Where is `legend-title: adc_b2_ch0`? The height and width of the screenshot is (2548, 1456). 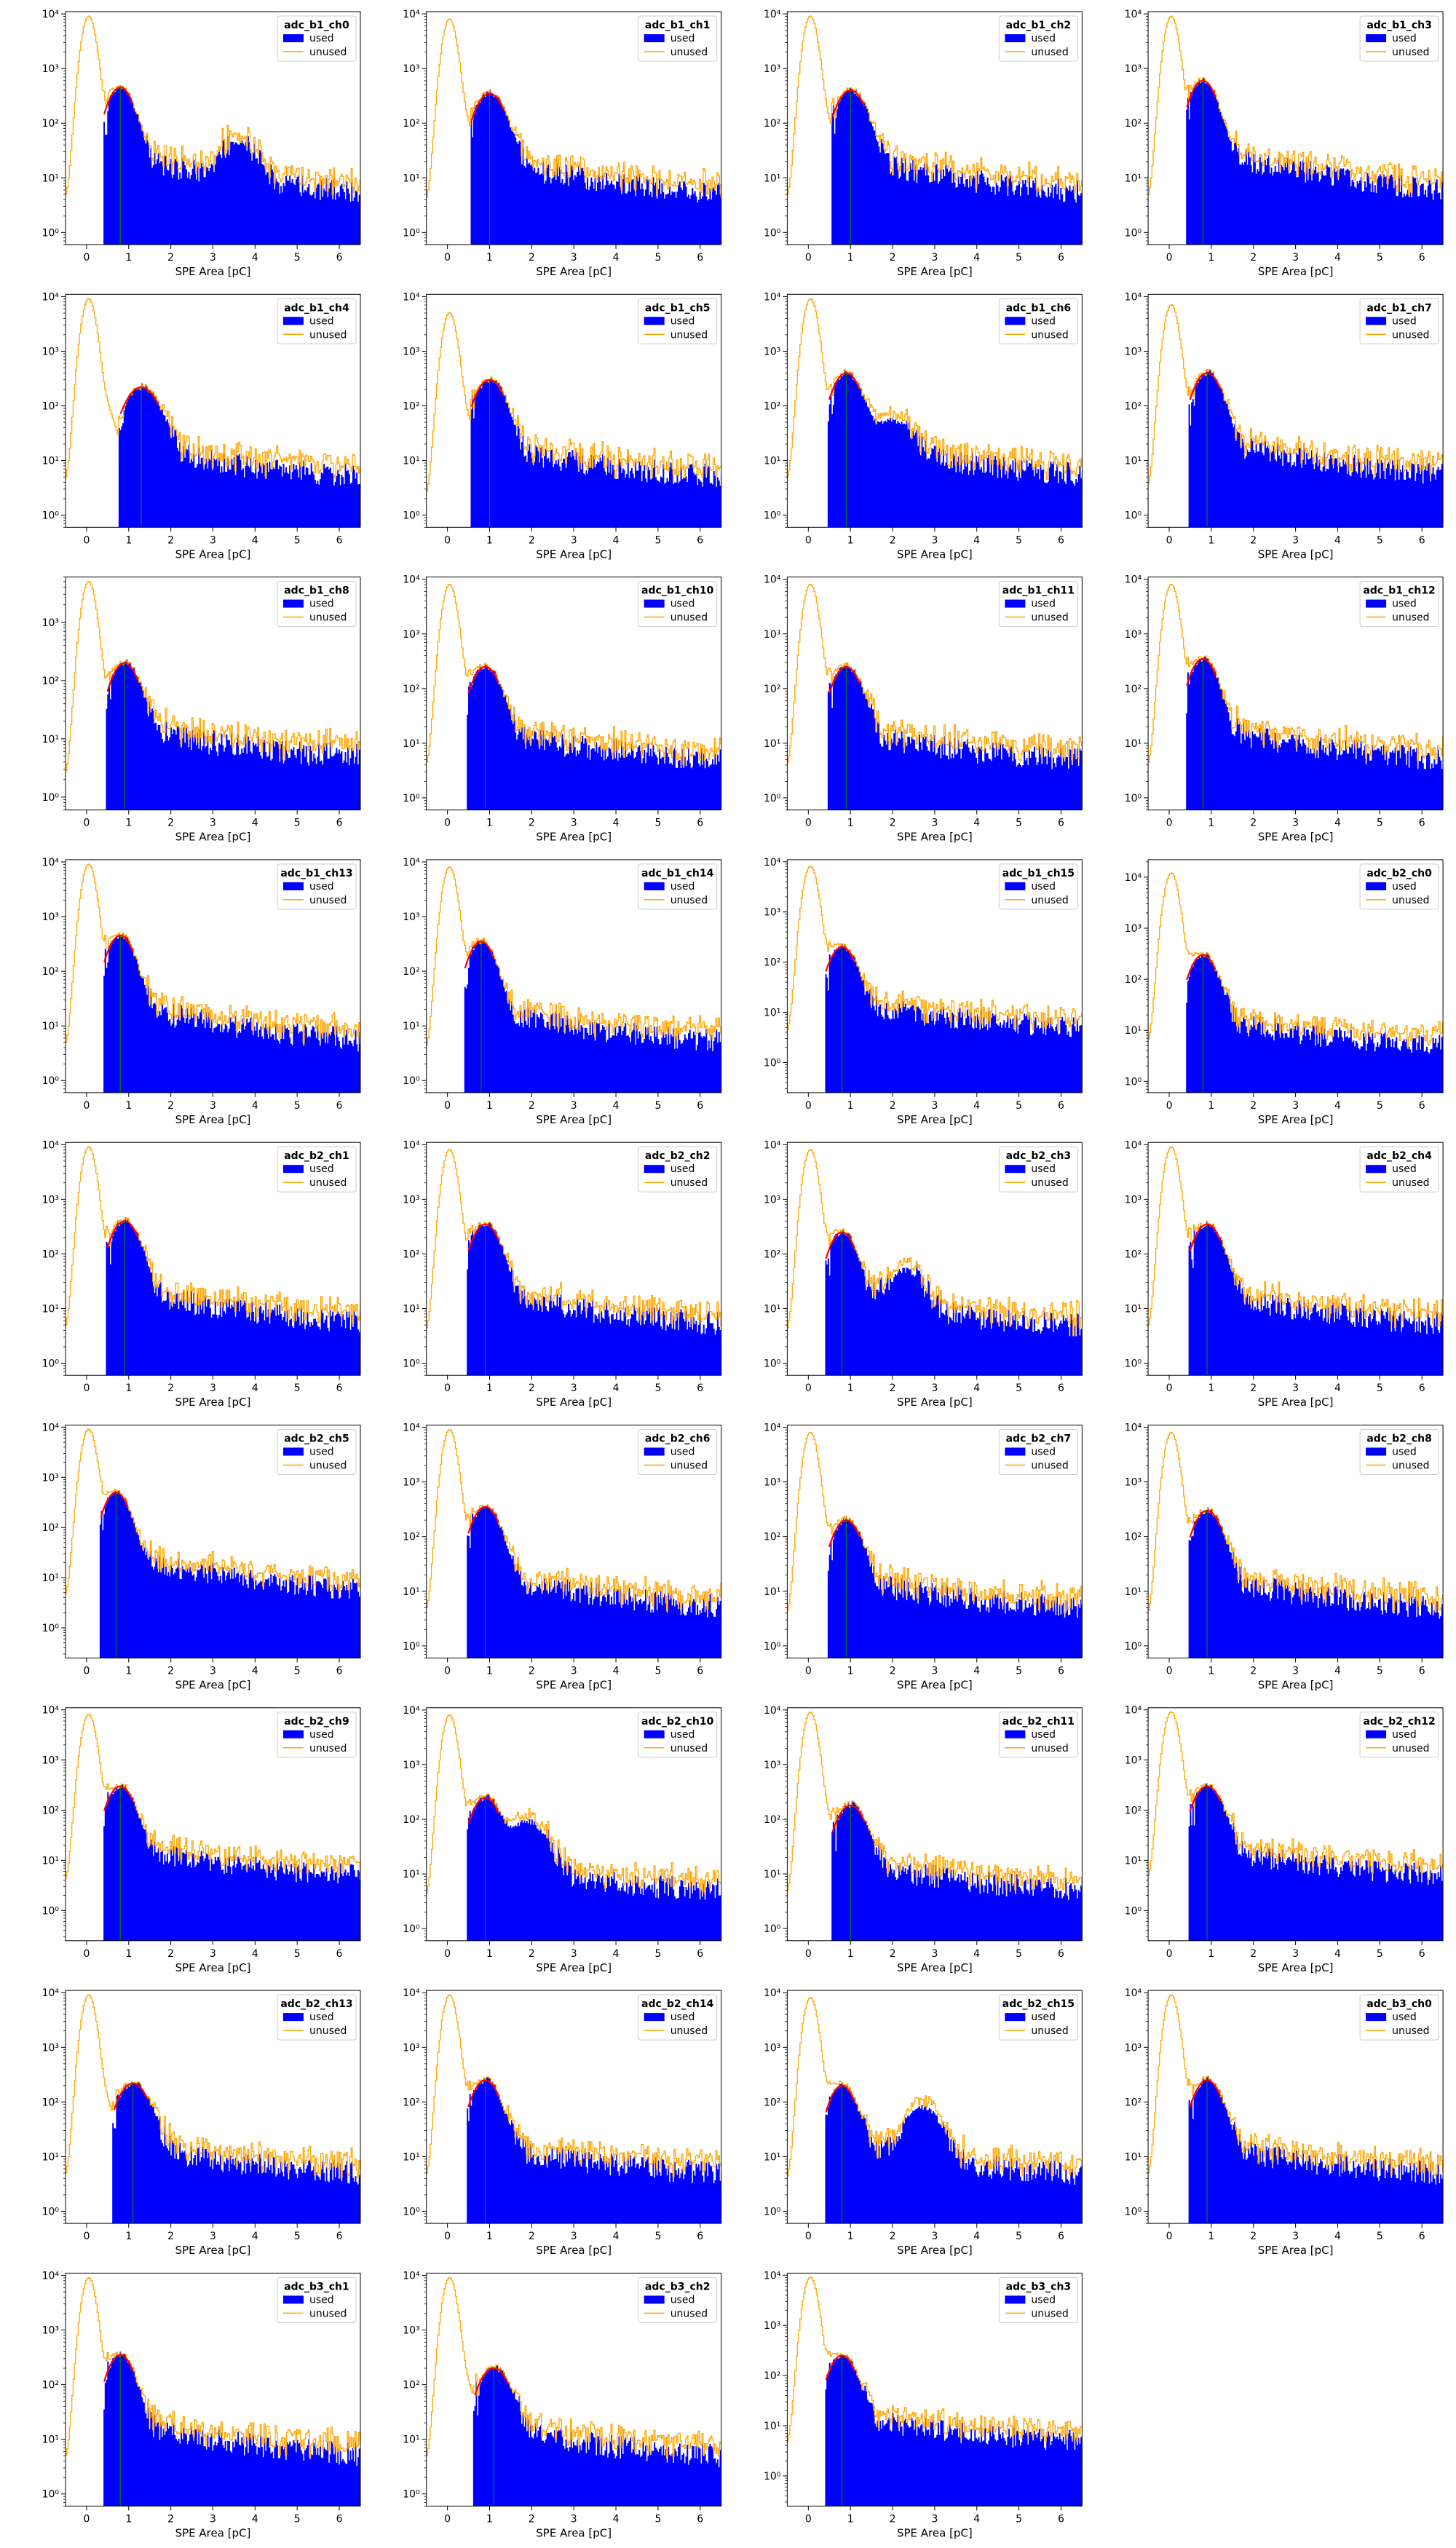
legend-title: adc_b2_ch0 is located at coordinates (1399, 873).